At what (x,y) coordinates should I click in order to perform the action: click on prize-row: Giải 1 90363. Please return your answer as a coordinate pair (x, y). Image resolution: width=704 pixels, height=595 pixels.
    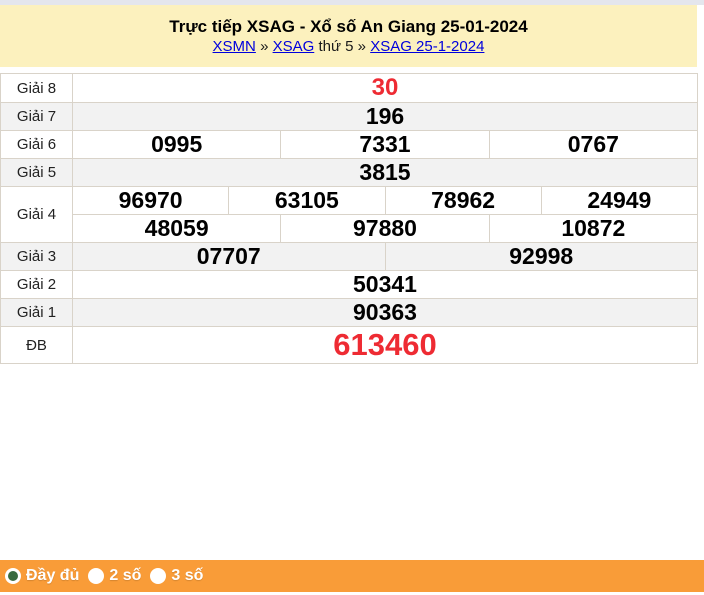
    Looking at the image, I should click on (349, 313).